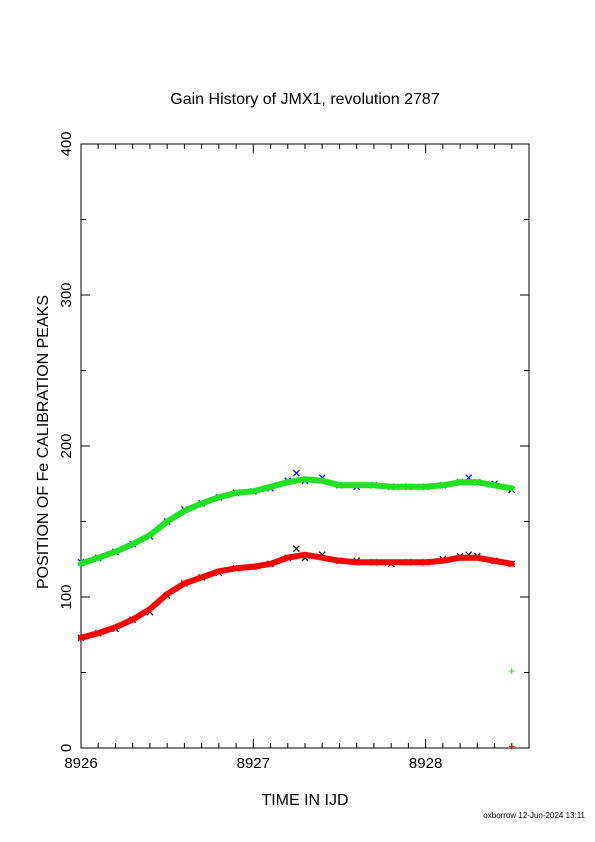 The width and height of the screenshot is (595, 842). Describe the element at coordinates (511, 746) in the screenshot. I see `red-plus-marker` at that location.